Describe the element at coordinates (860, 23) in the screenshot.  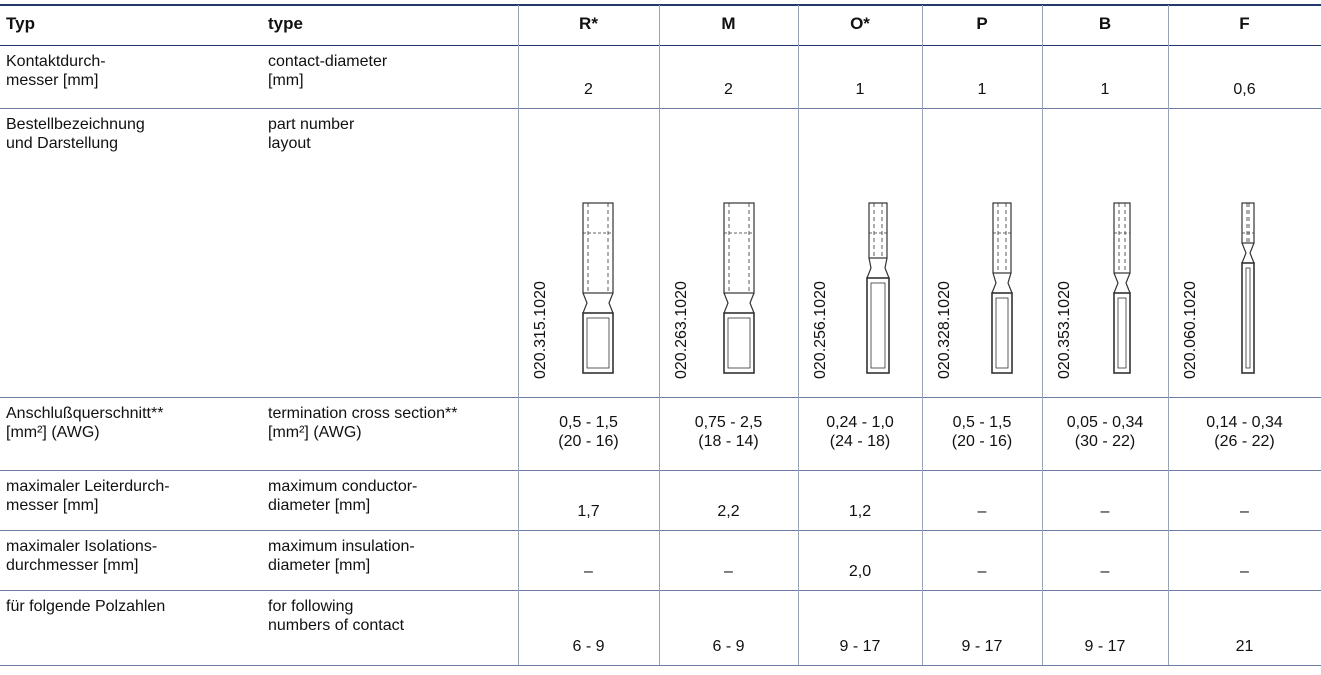
I see `header-cell: O*` at that location.